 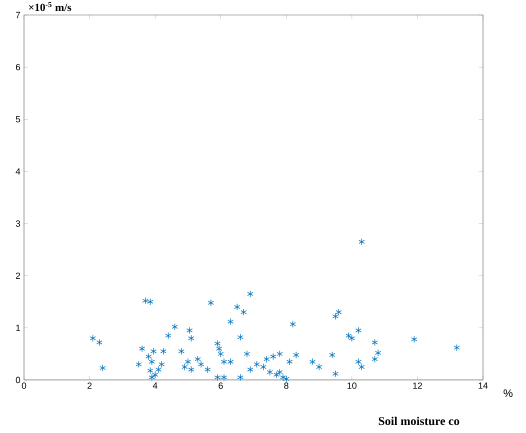 I want to click on x-tick-label: 8, so click(x=286, y=385).